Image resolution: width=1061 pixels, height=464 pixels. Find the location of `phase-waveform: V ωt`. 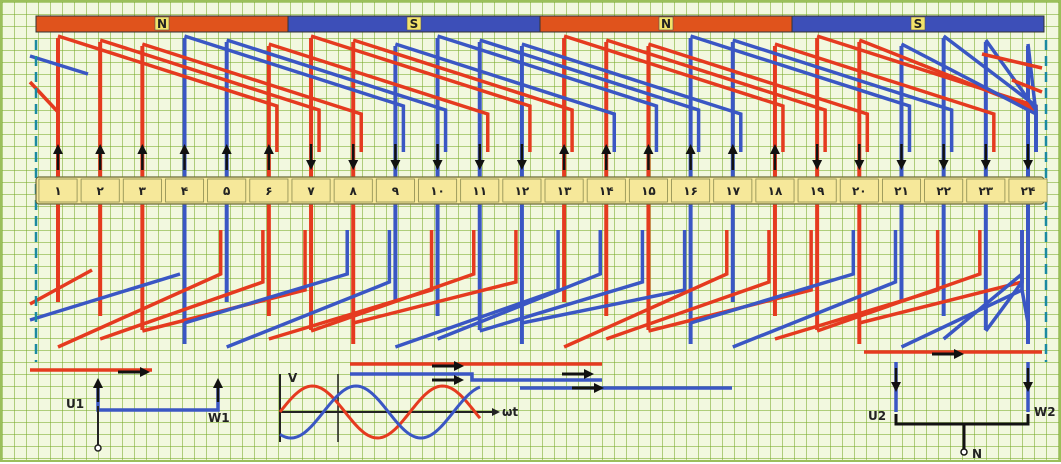

phase-waveform: V ωt is located at coordinates (398, 406).